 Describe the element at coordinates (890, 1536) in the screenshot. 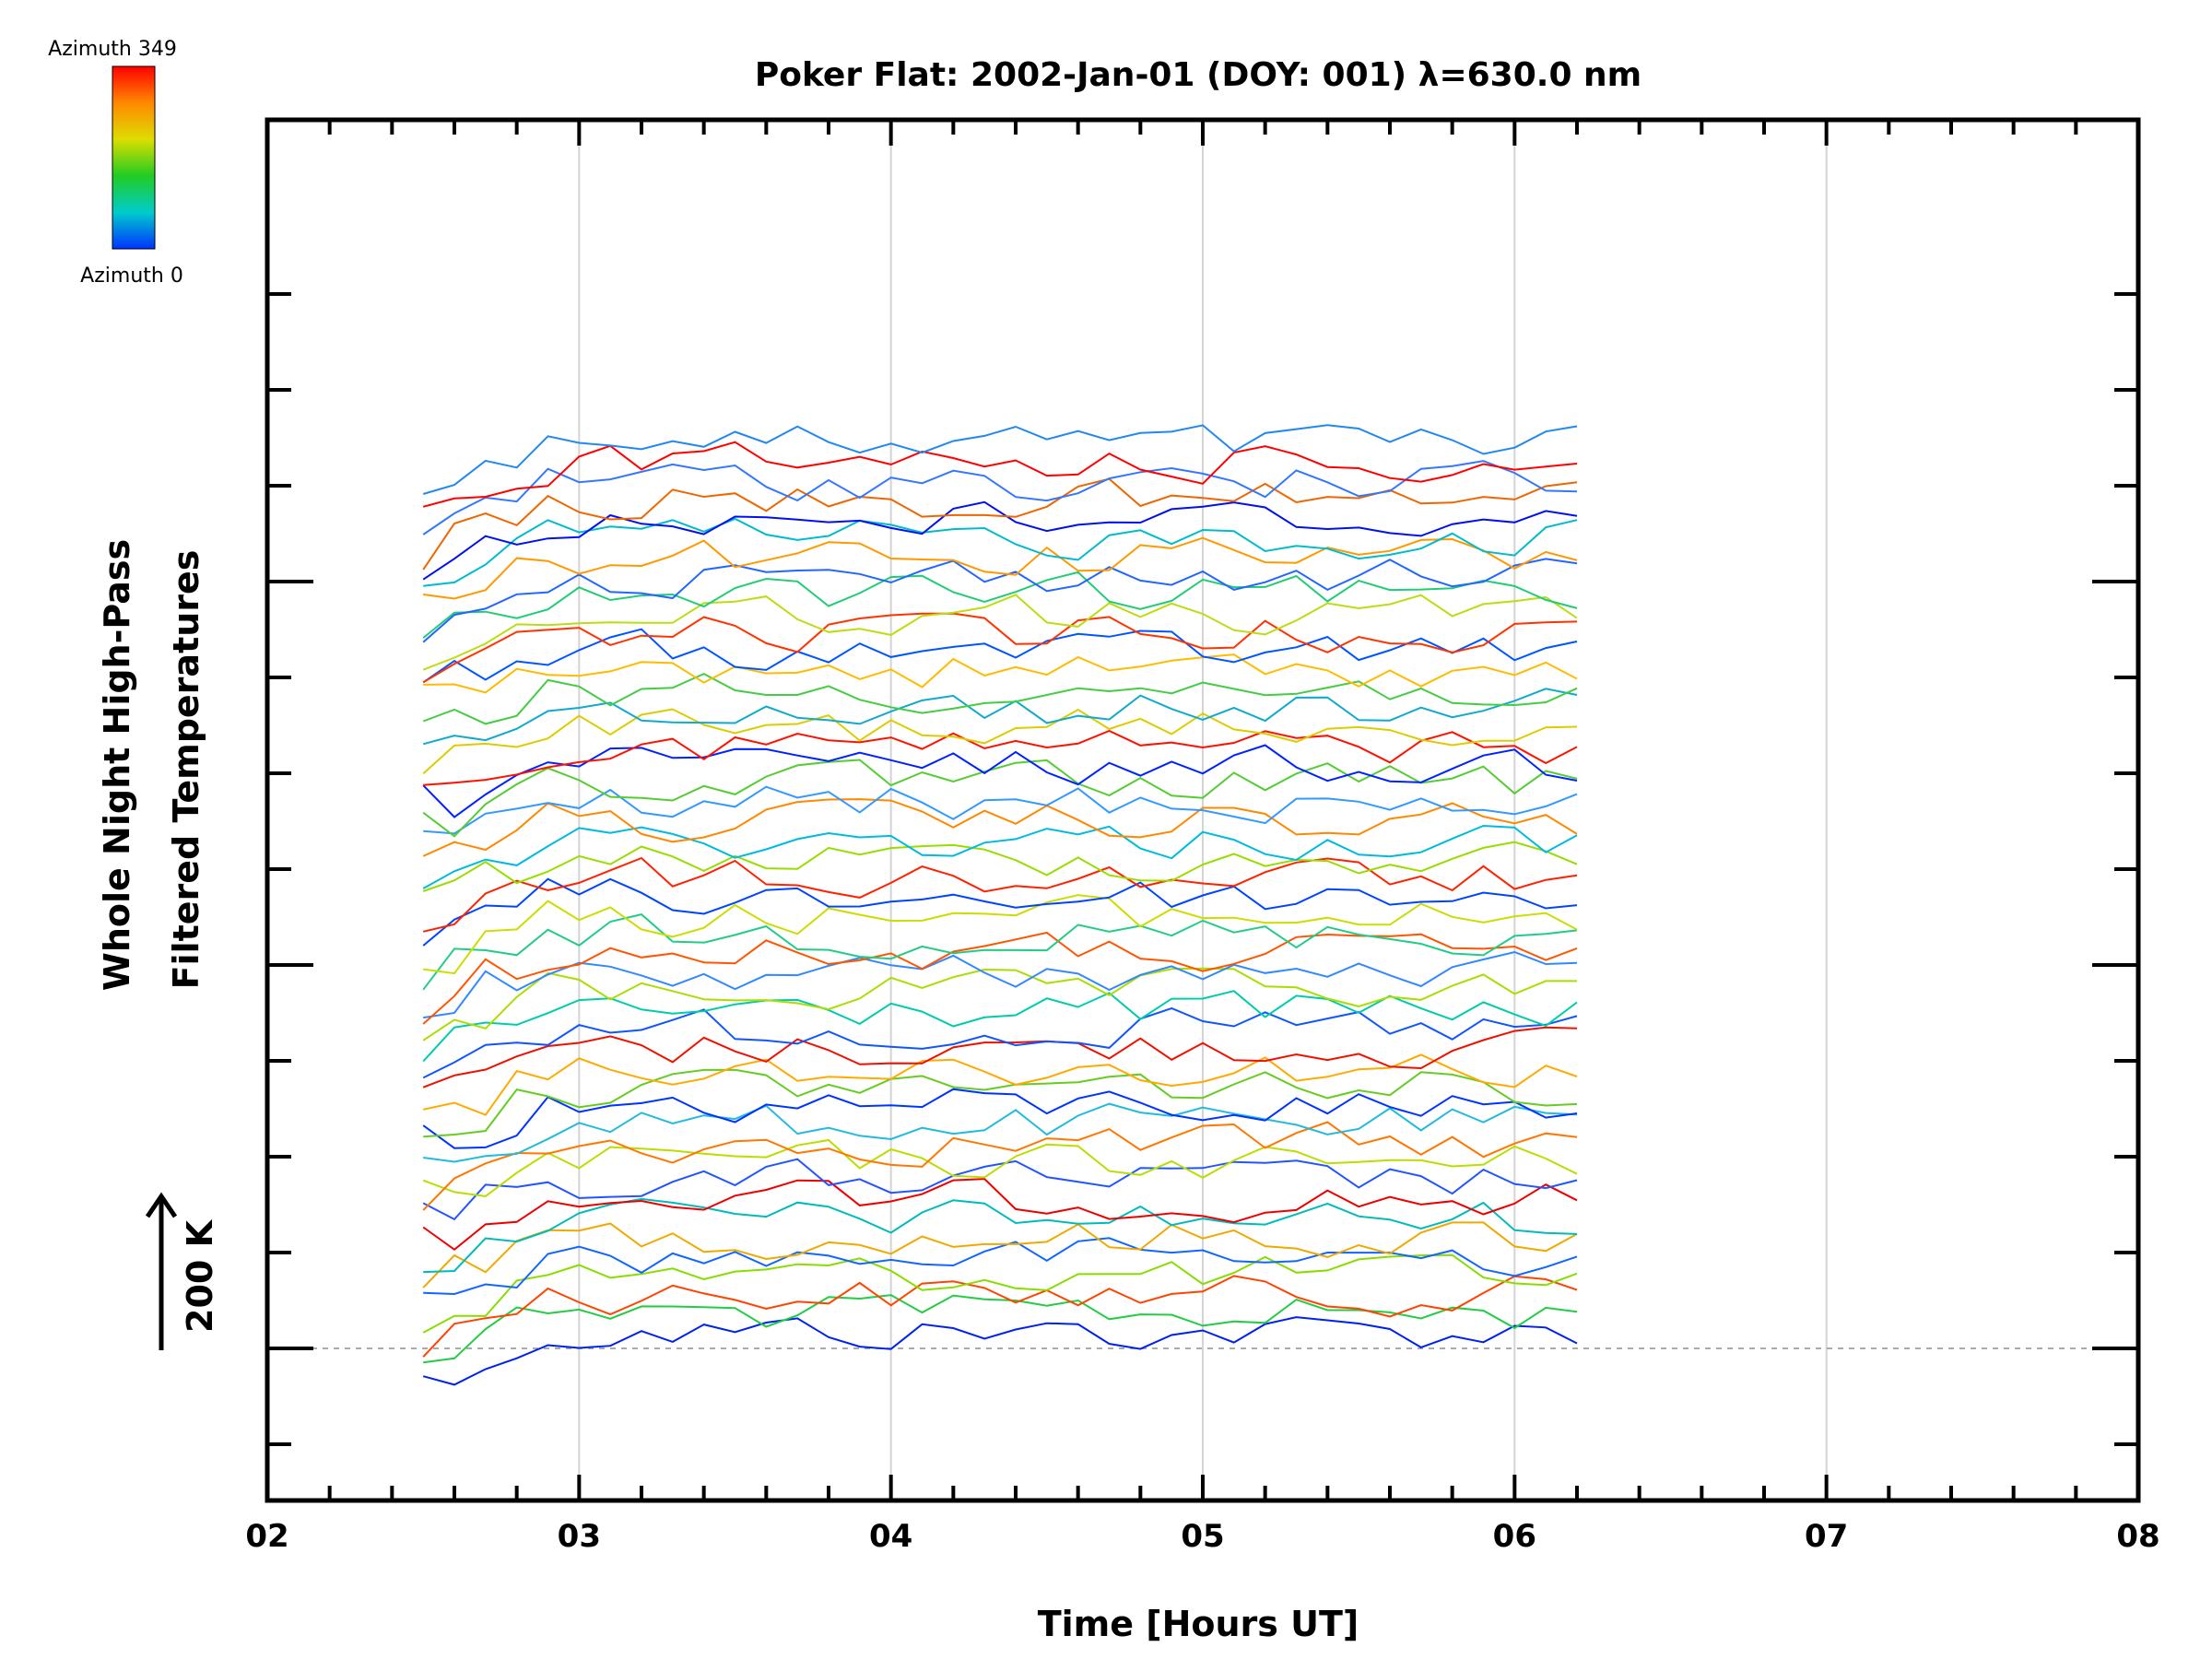

I see `x-tick-label: 04` at that location.